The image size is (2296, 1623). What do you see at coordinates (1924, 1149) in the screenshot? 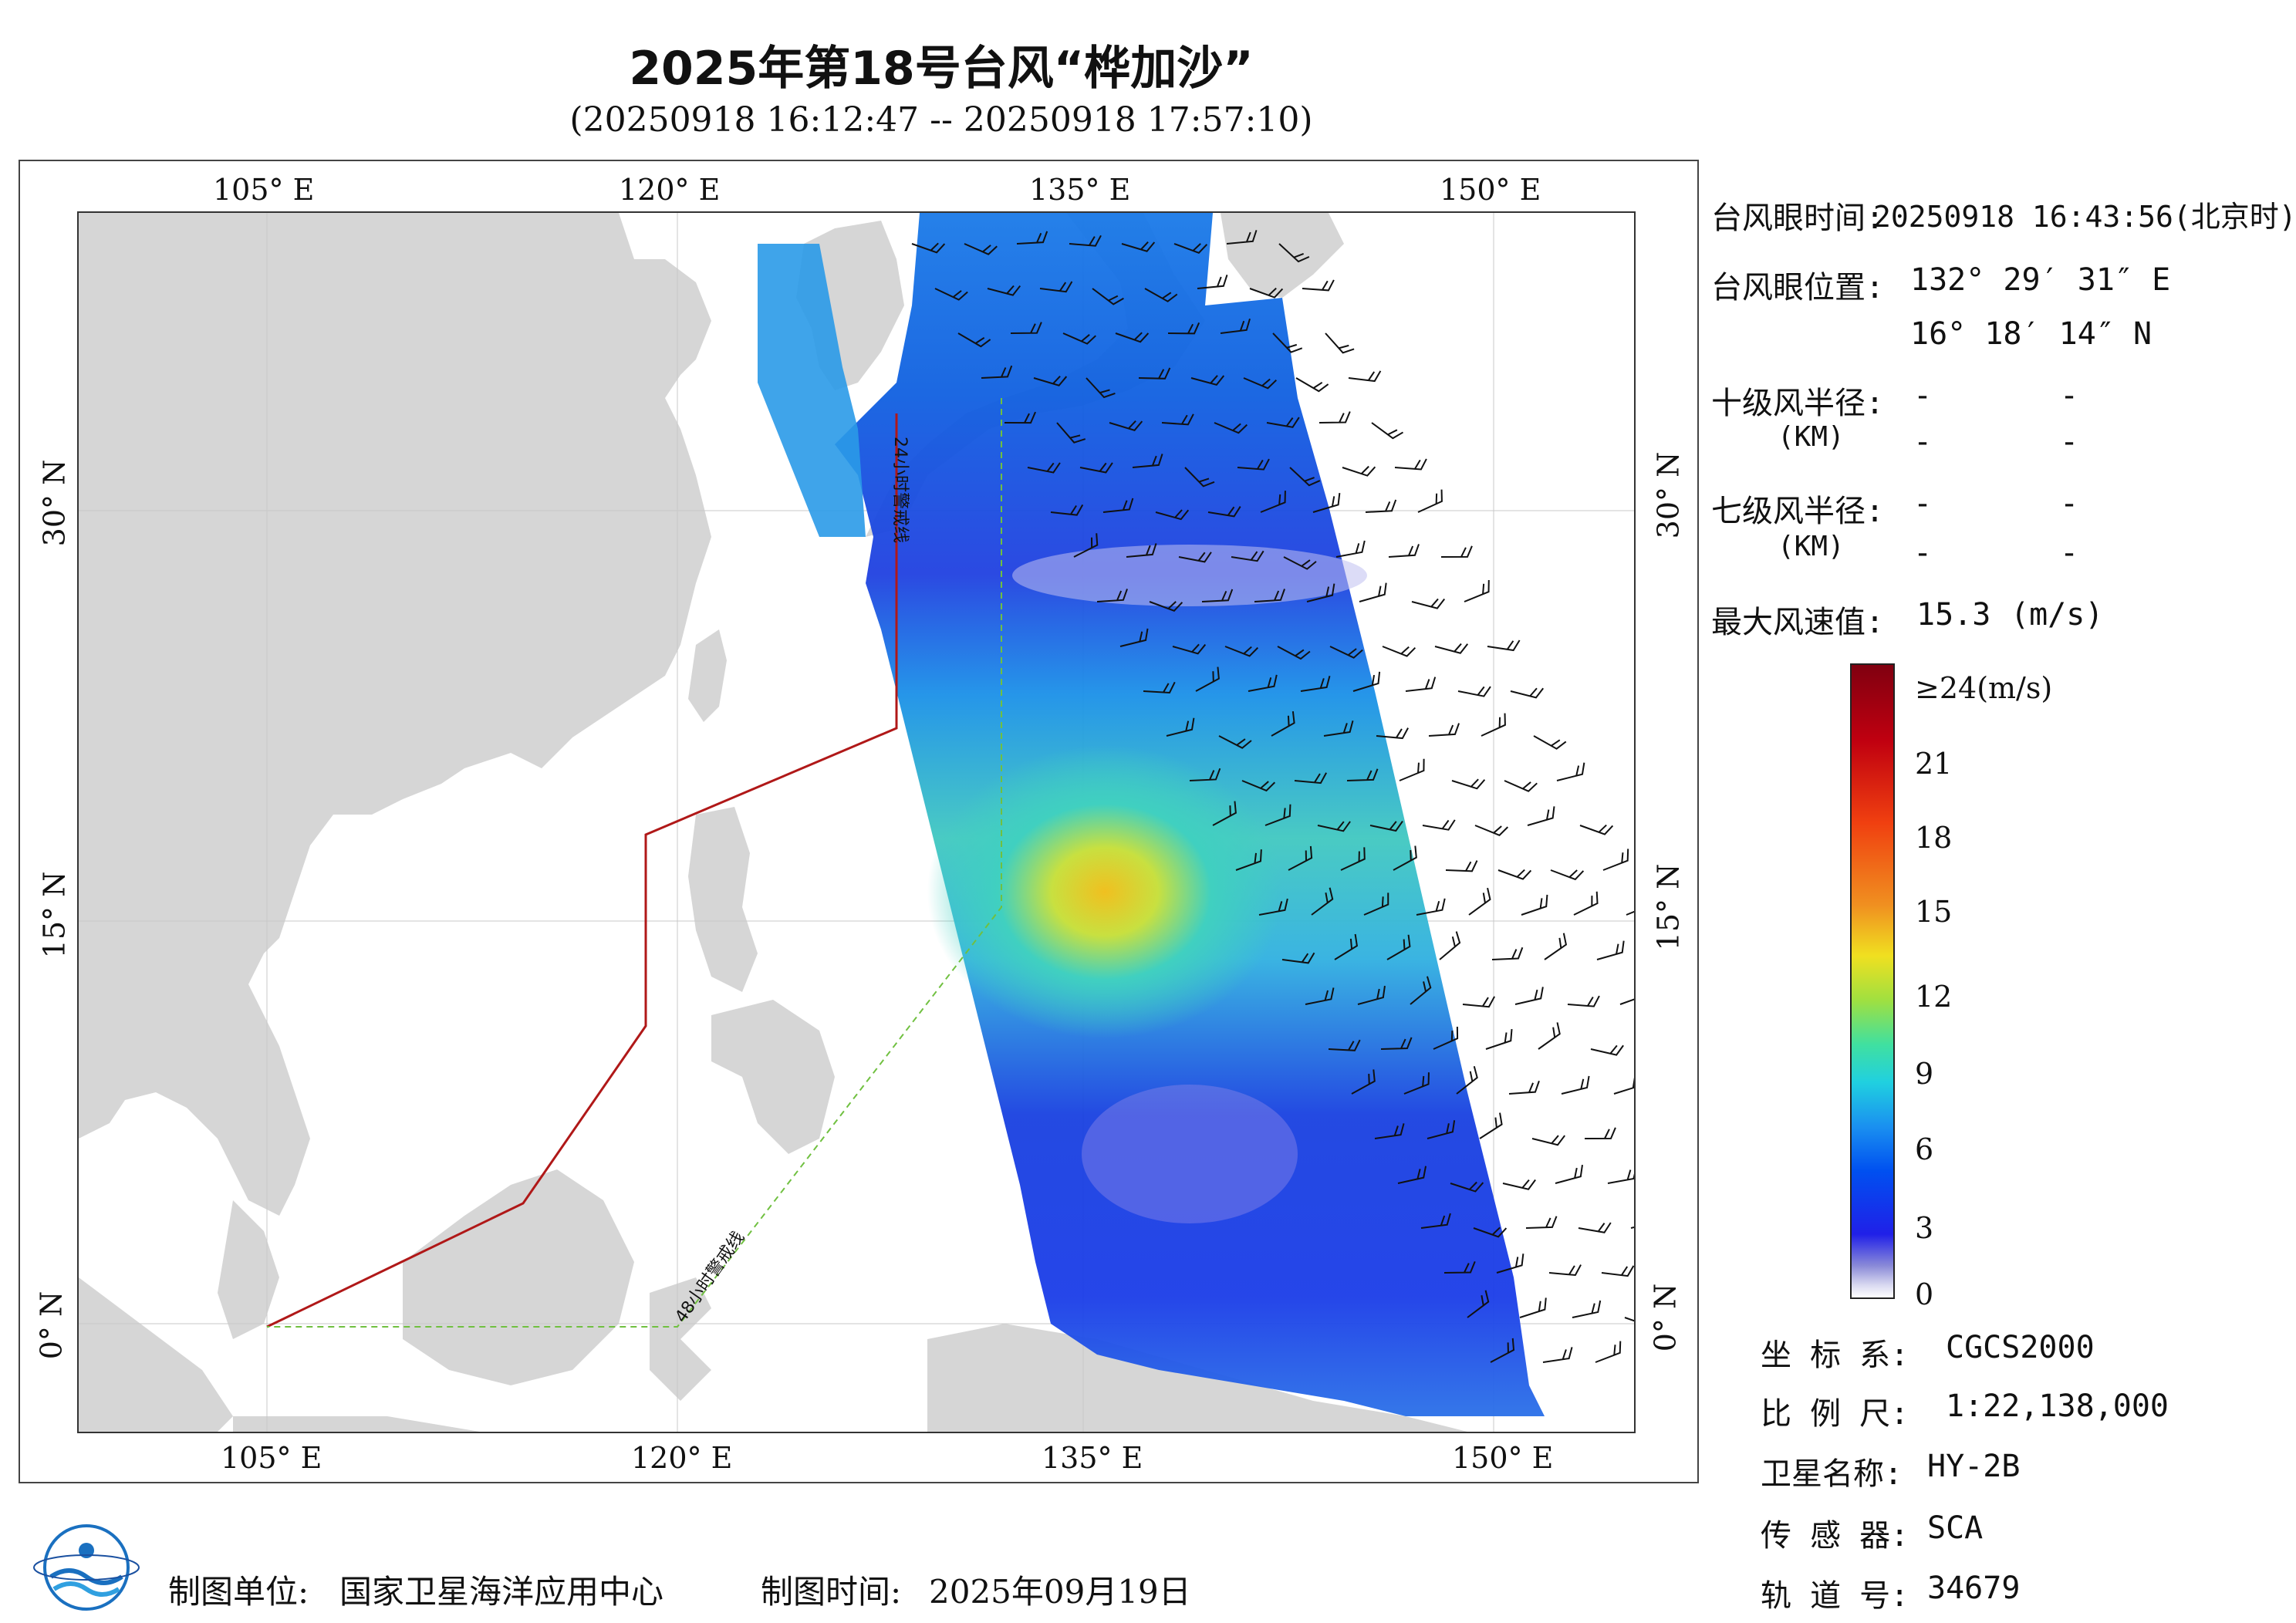
I see `colorbar-label-6: 6` at bounding box center [1924, 1149].